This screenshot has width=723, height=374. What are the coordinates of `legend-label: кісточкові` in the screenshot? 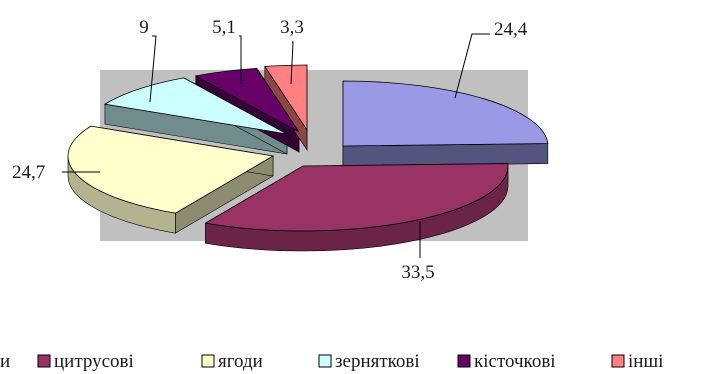 It's located at (515, 361).